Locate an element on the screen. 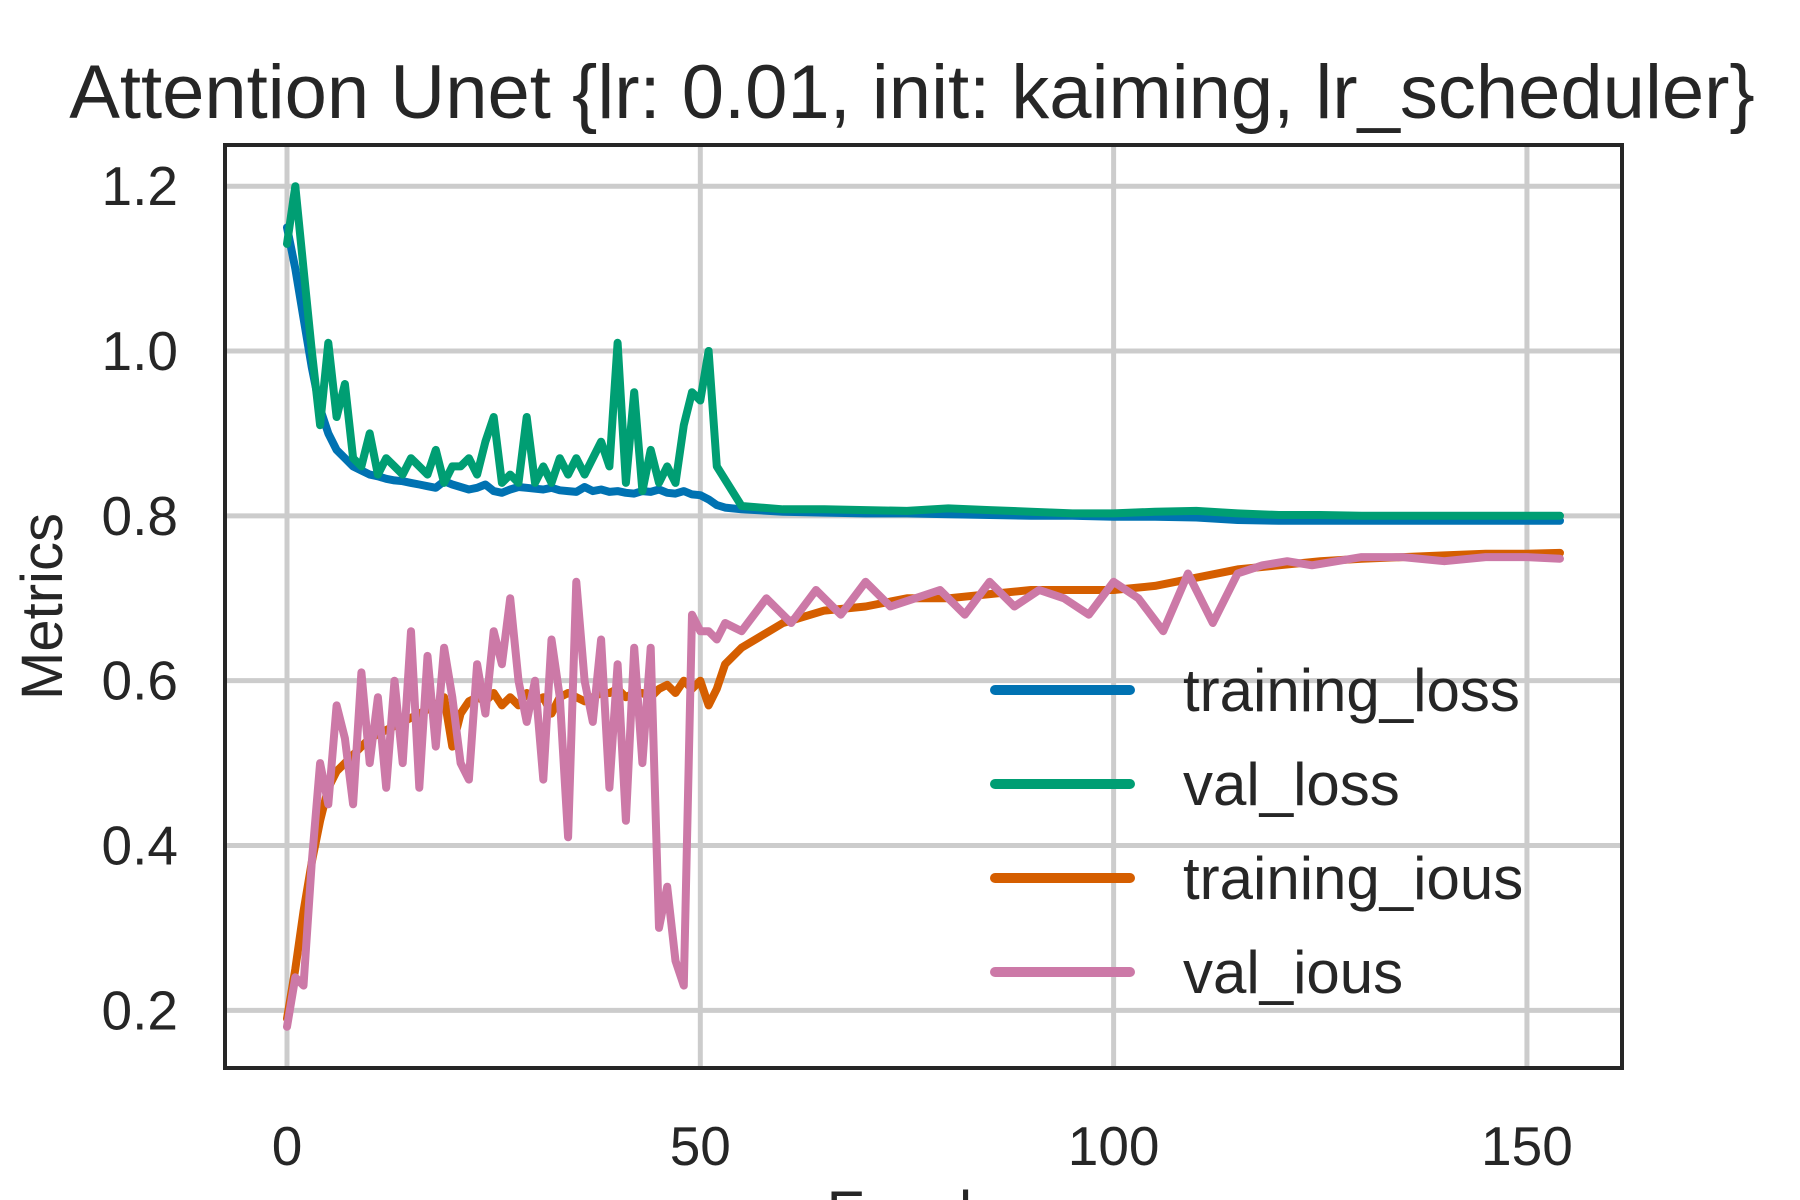 Image resolution: width=1800 pixels, height=1200 pixels. x-axis-label: Epochs is located at coordinates (923, 1190).